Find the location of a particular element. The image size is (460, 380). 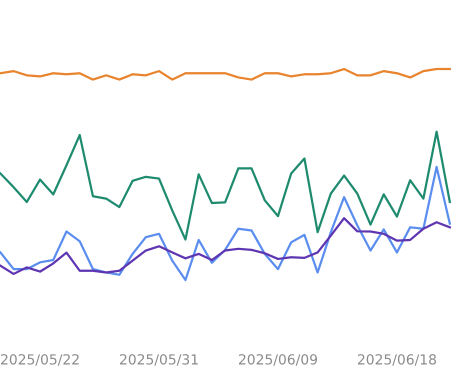

x-tick-label: 2025/05/31 is located at coordinates (159, 360).